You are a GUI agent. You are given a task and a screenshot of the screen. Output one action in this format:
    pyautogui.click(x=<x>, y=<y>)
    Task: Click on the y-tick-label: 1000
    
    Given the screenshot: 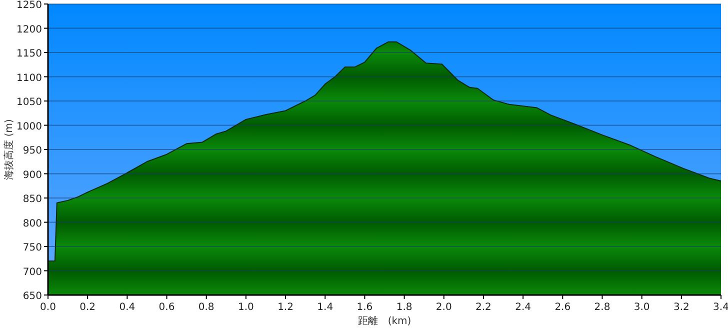 What is the action you would take?
    pyautogui.click(x=29, y=126)
    